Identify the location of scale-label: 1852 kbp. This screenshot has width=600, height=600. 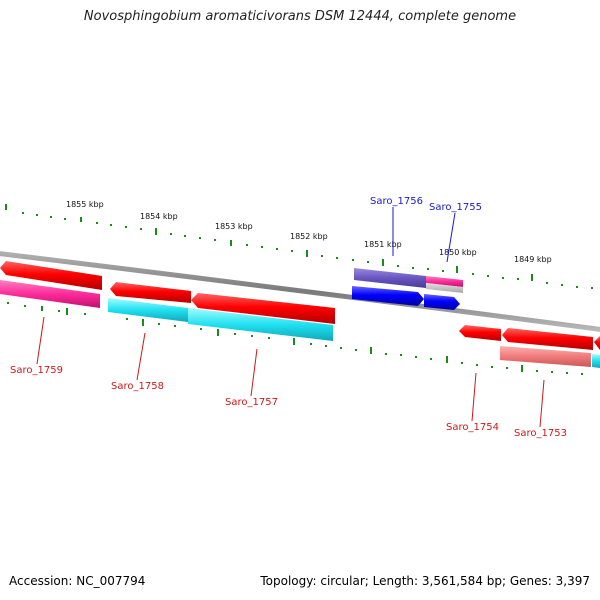
(309, 236).